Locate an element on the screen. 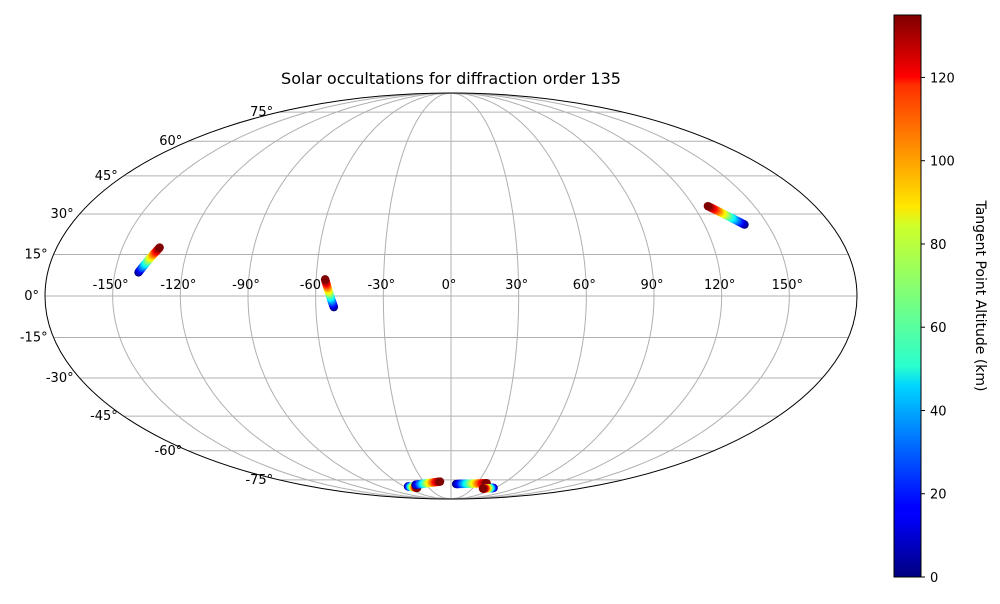 The width and height of the screenshot is (1000, 604). colorbar-tick-label: 60 is located at coordinates (938, 328).